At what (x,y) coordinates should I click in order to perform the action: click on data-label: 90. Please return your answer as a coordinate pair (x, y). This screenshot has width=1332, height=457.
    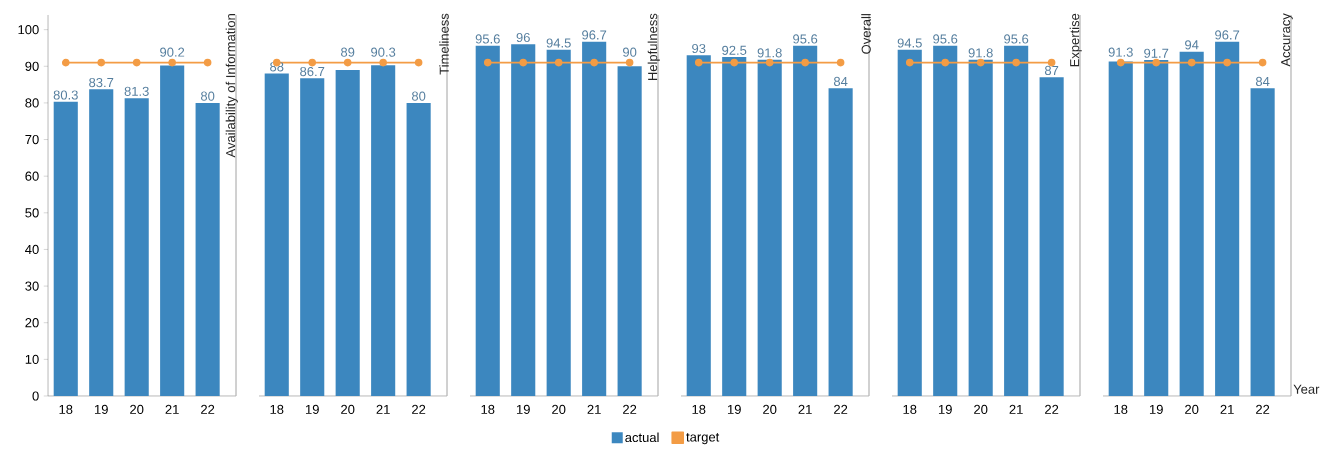
    Looking at the image, I should click on (630, 52).